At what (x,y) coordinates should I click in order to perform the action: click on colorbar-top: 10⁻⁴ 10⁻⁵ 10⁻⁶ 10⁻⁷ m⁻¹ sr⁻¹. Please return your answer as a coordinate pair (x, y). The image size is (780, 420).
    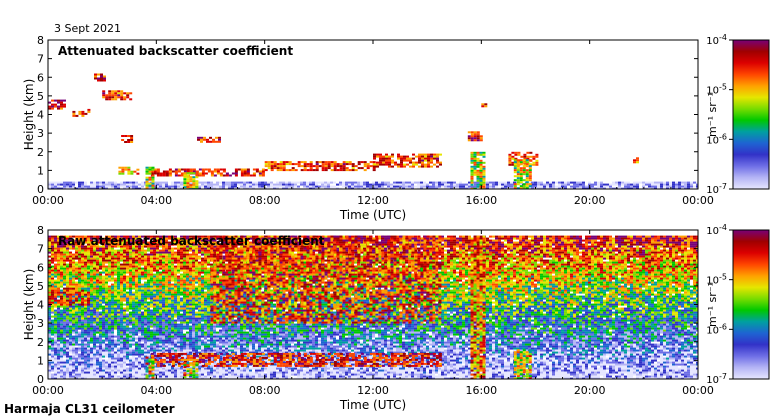
    Looking at the image, I should click on (738, 114).